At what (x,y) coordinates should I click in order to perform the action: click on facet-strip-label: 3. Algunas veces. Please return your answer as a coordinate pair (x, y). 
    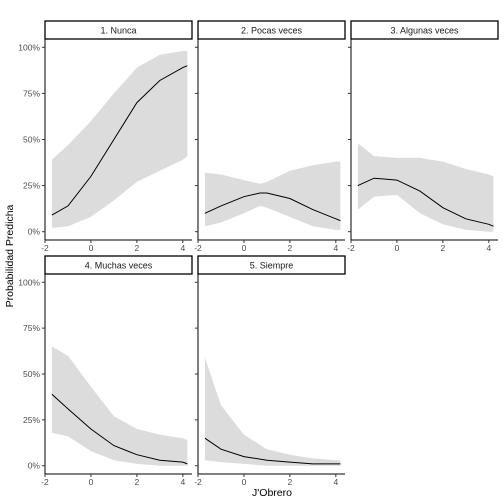
    Looking at the image, I should click on (424, 31).